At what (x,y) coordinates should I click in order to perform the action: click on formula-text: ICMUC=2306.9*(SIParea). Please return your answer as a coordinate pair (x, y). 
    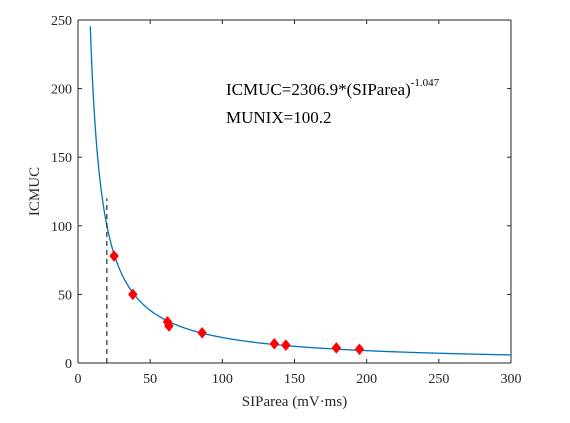
    Looking at the image, I should click on (318, 89).